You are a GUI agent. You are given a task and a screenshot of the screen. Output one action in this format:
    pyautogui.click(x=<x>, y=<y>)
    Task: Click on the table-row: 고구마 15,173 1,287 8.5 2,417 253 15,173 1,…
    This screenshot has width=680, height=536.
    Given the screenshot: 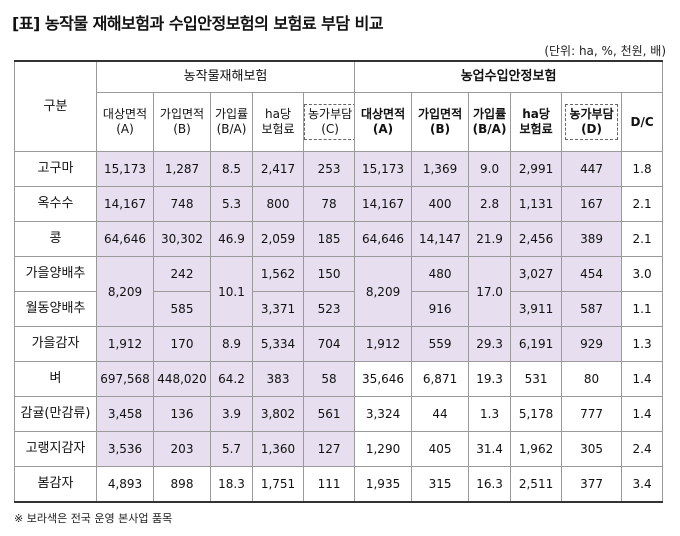 What is the action you would take?
    pyautogui.click(x=339, y=169)
    